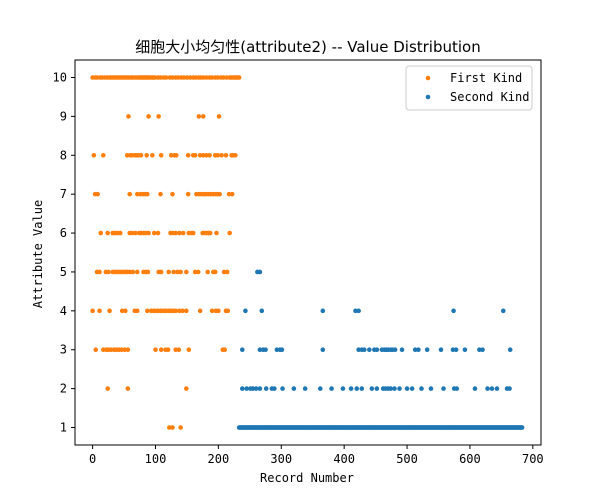 The height and width of the screenshot is (500, 600). What do you see at coordinates (470, 459) in the screenshot?
I see `x-tick-label: 600` at bounding box center [470, 459].